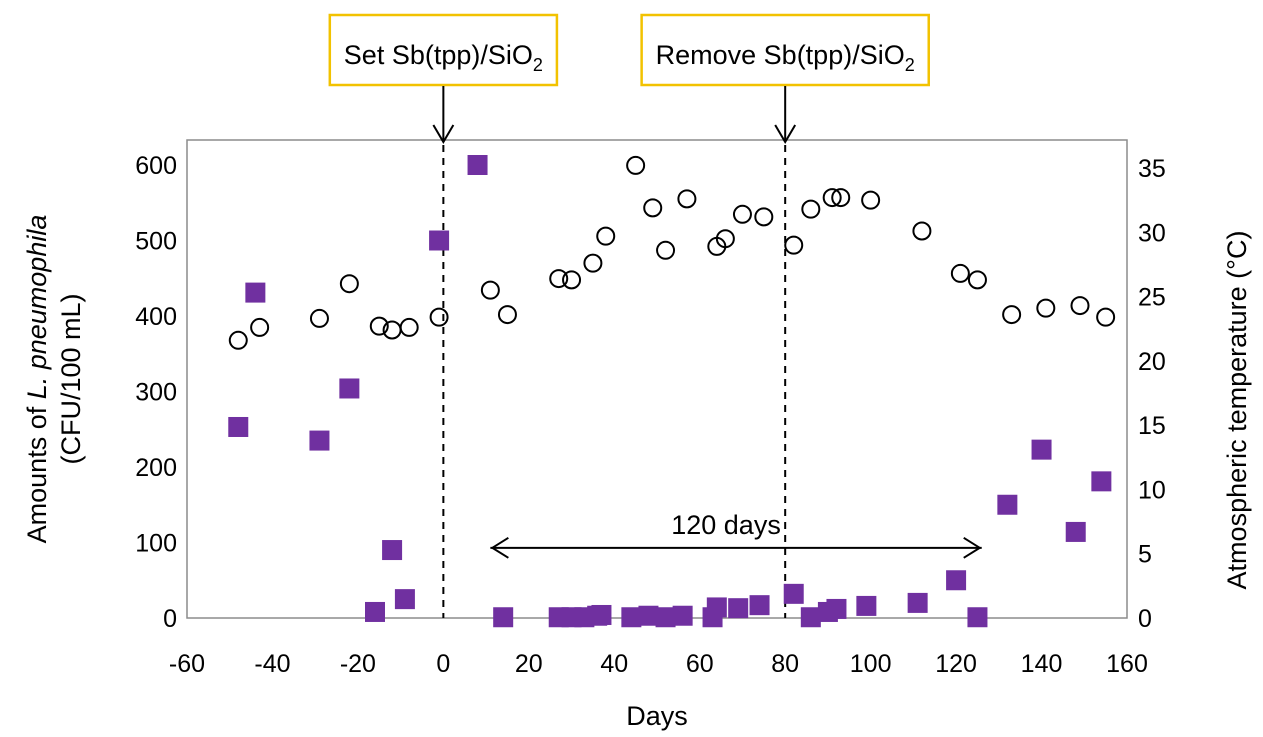 The image size is (1263, 737). I want to click on y-left-tick-label: 500, so click(156, 242).